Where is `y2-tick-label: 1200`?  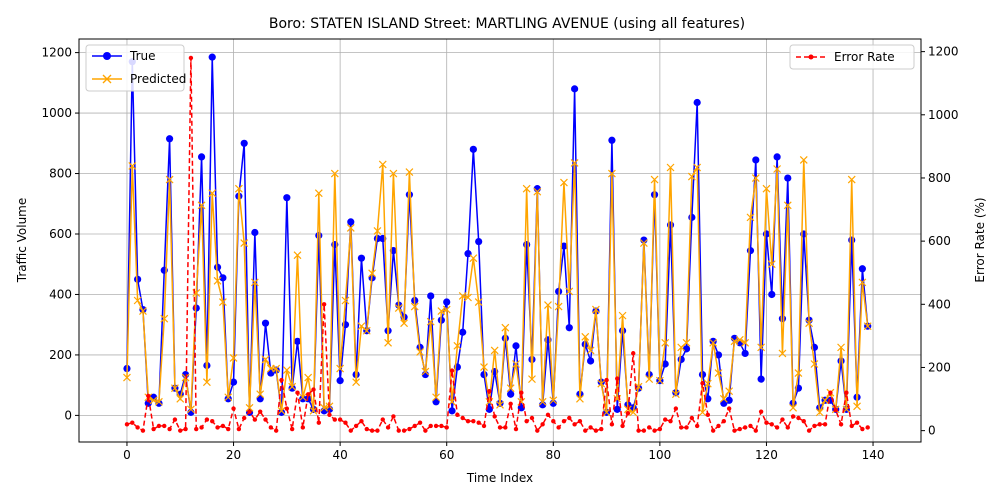 y2-tick-label: 1200 is located at coordinates (943, 52).